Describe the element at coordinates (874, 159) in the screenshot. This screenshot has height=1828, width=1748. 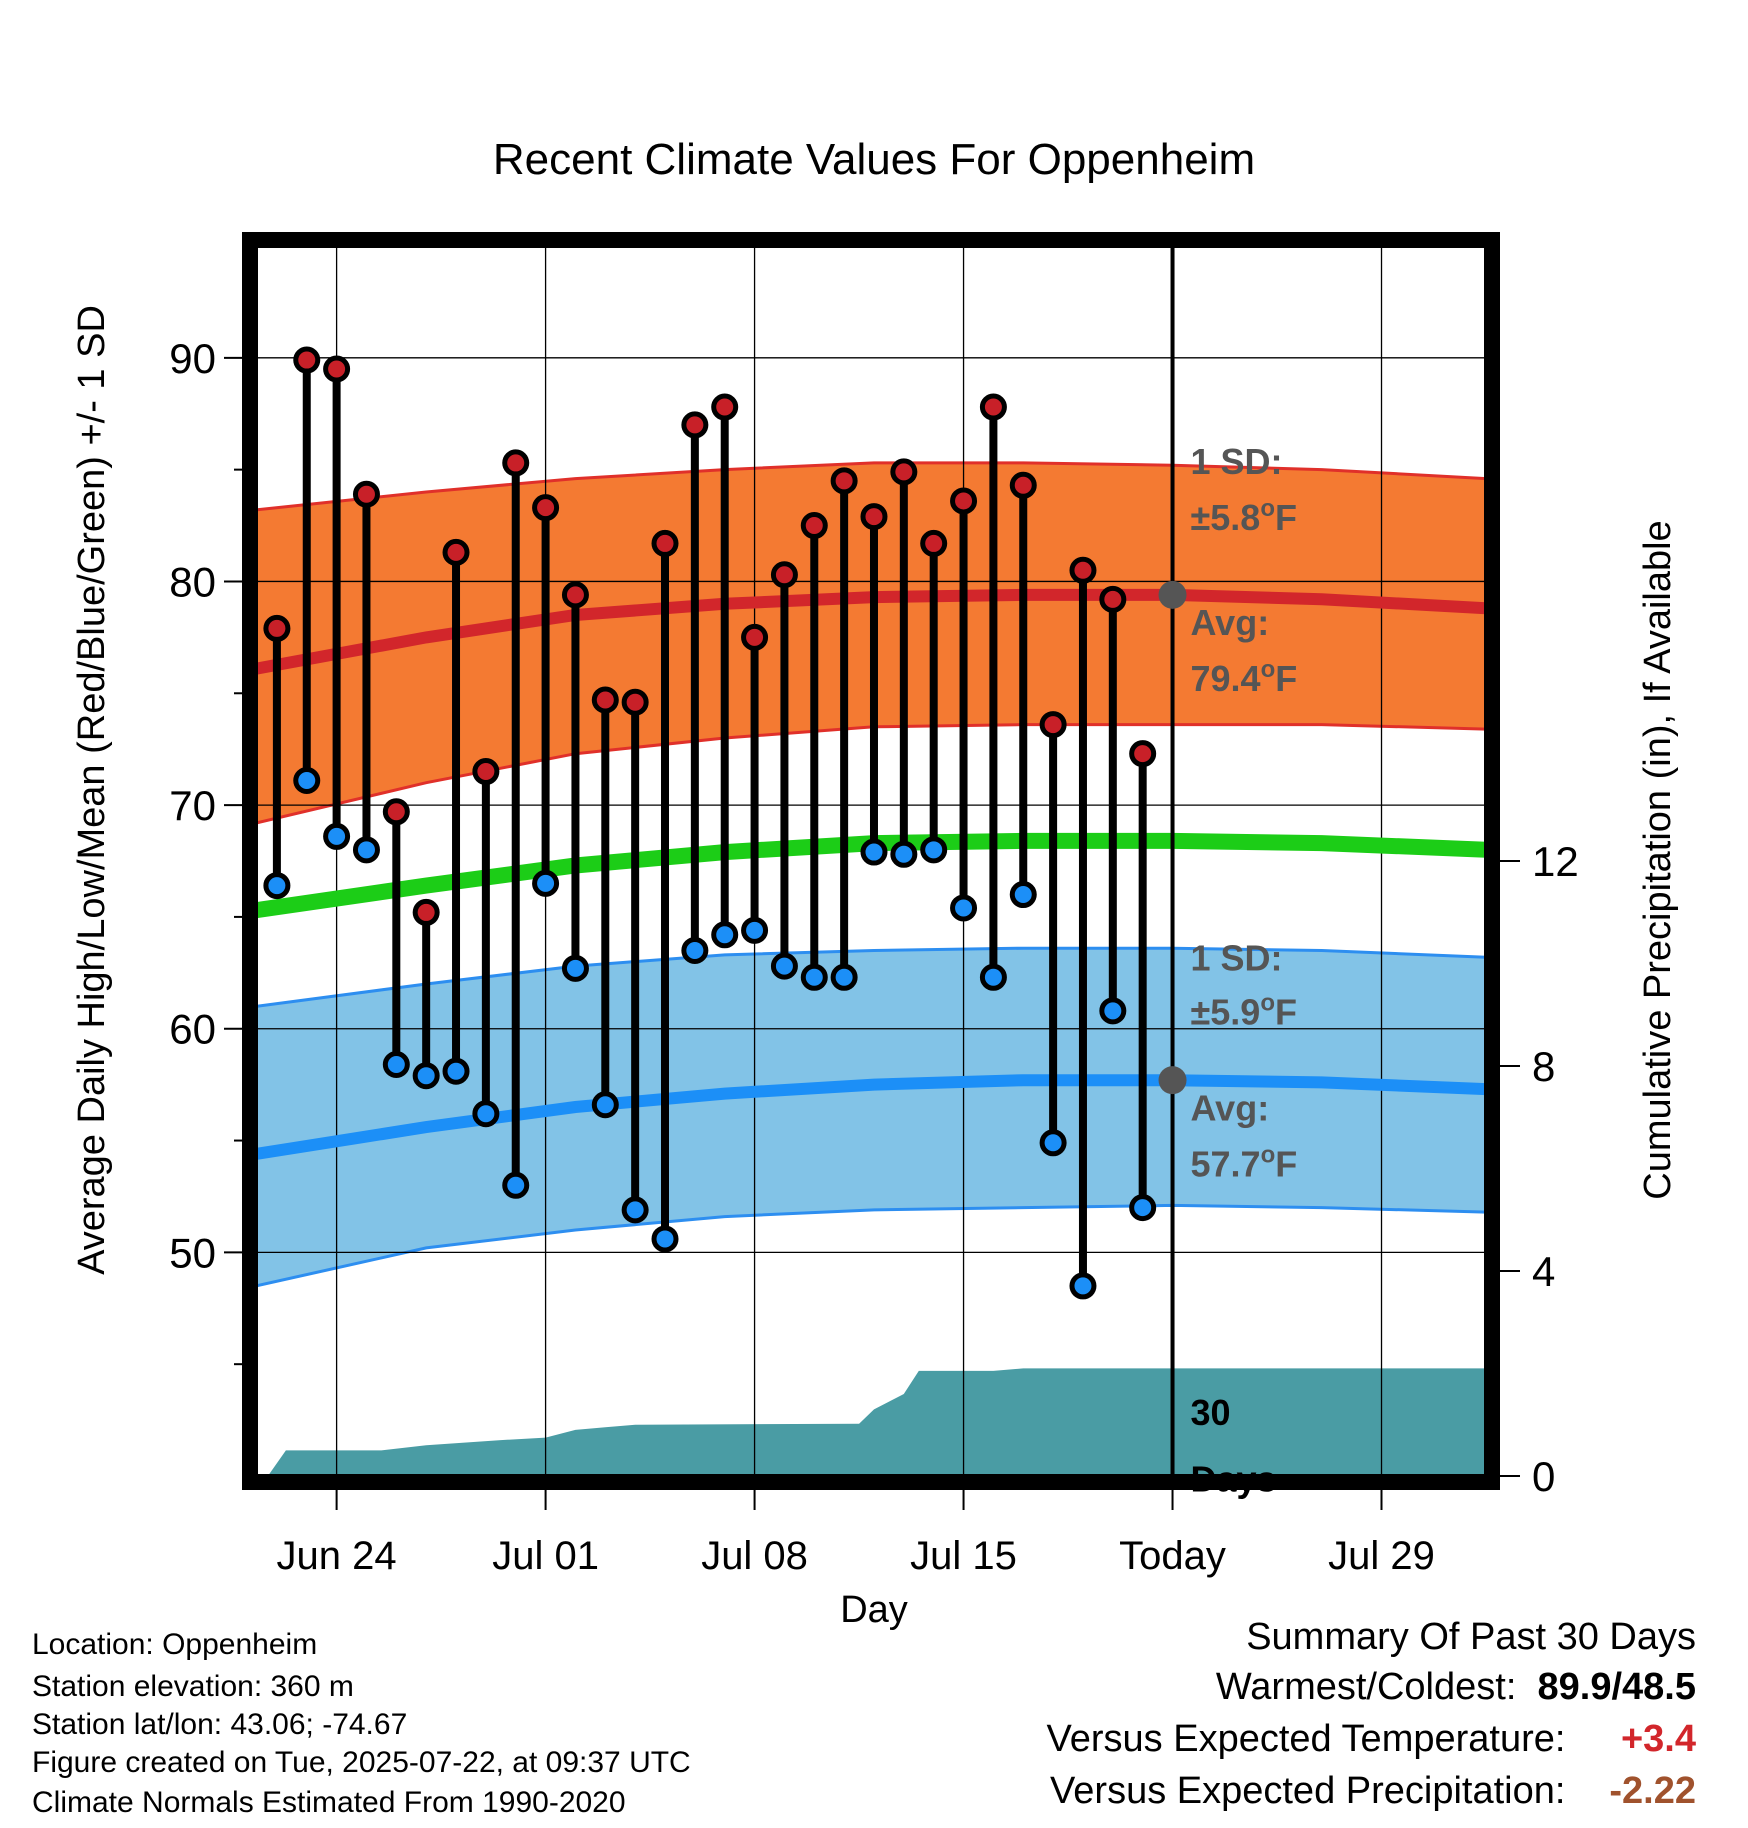
I see `chart-title: Recent Climate Values For Oppenheim` at that location.